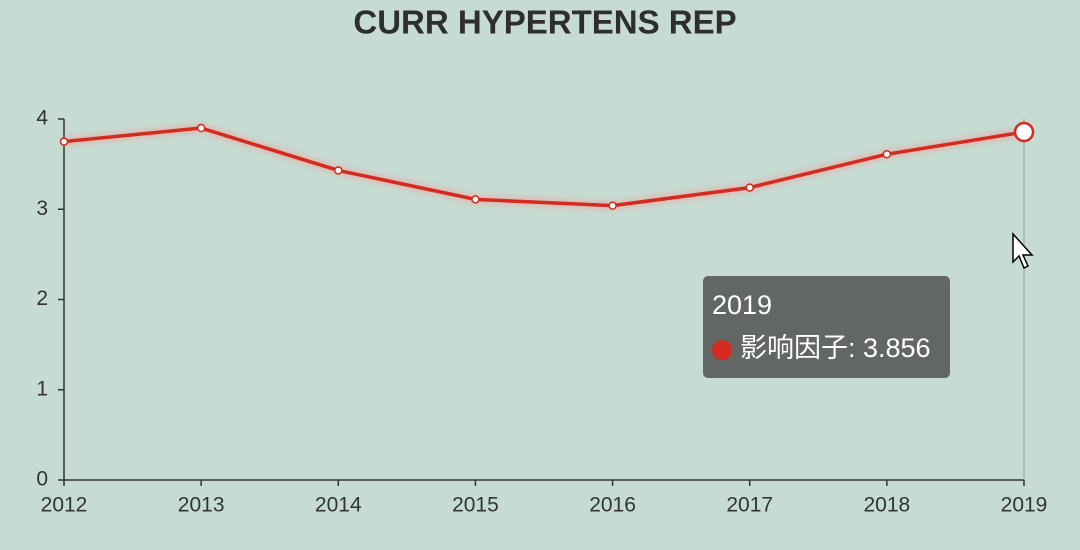  I want to click on tooltip: 2019 影响因子: 3.856, so click(826, 327).